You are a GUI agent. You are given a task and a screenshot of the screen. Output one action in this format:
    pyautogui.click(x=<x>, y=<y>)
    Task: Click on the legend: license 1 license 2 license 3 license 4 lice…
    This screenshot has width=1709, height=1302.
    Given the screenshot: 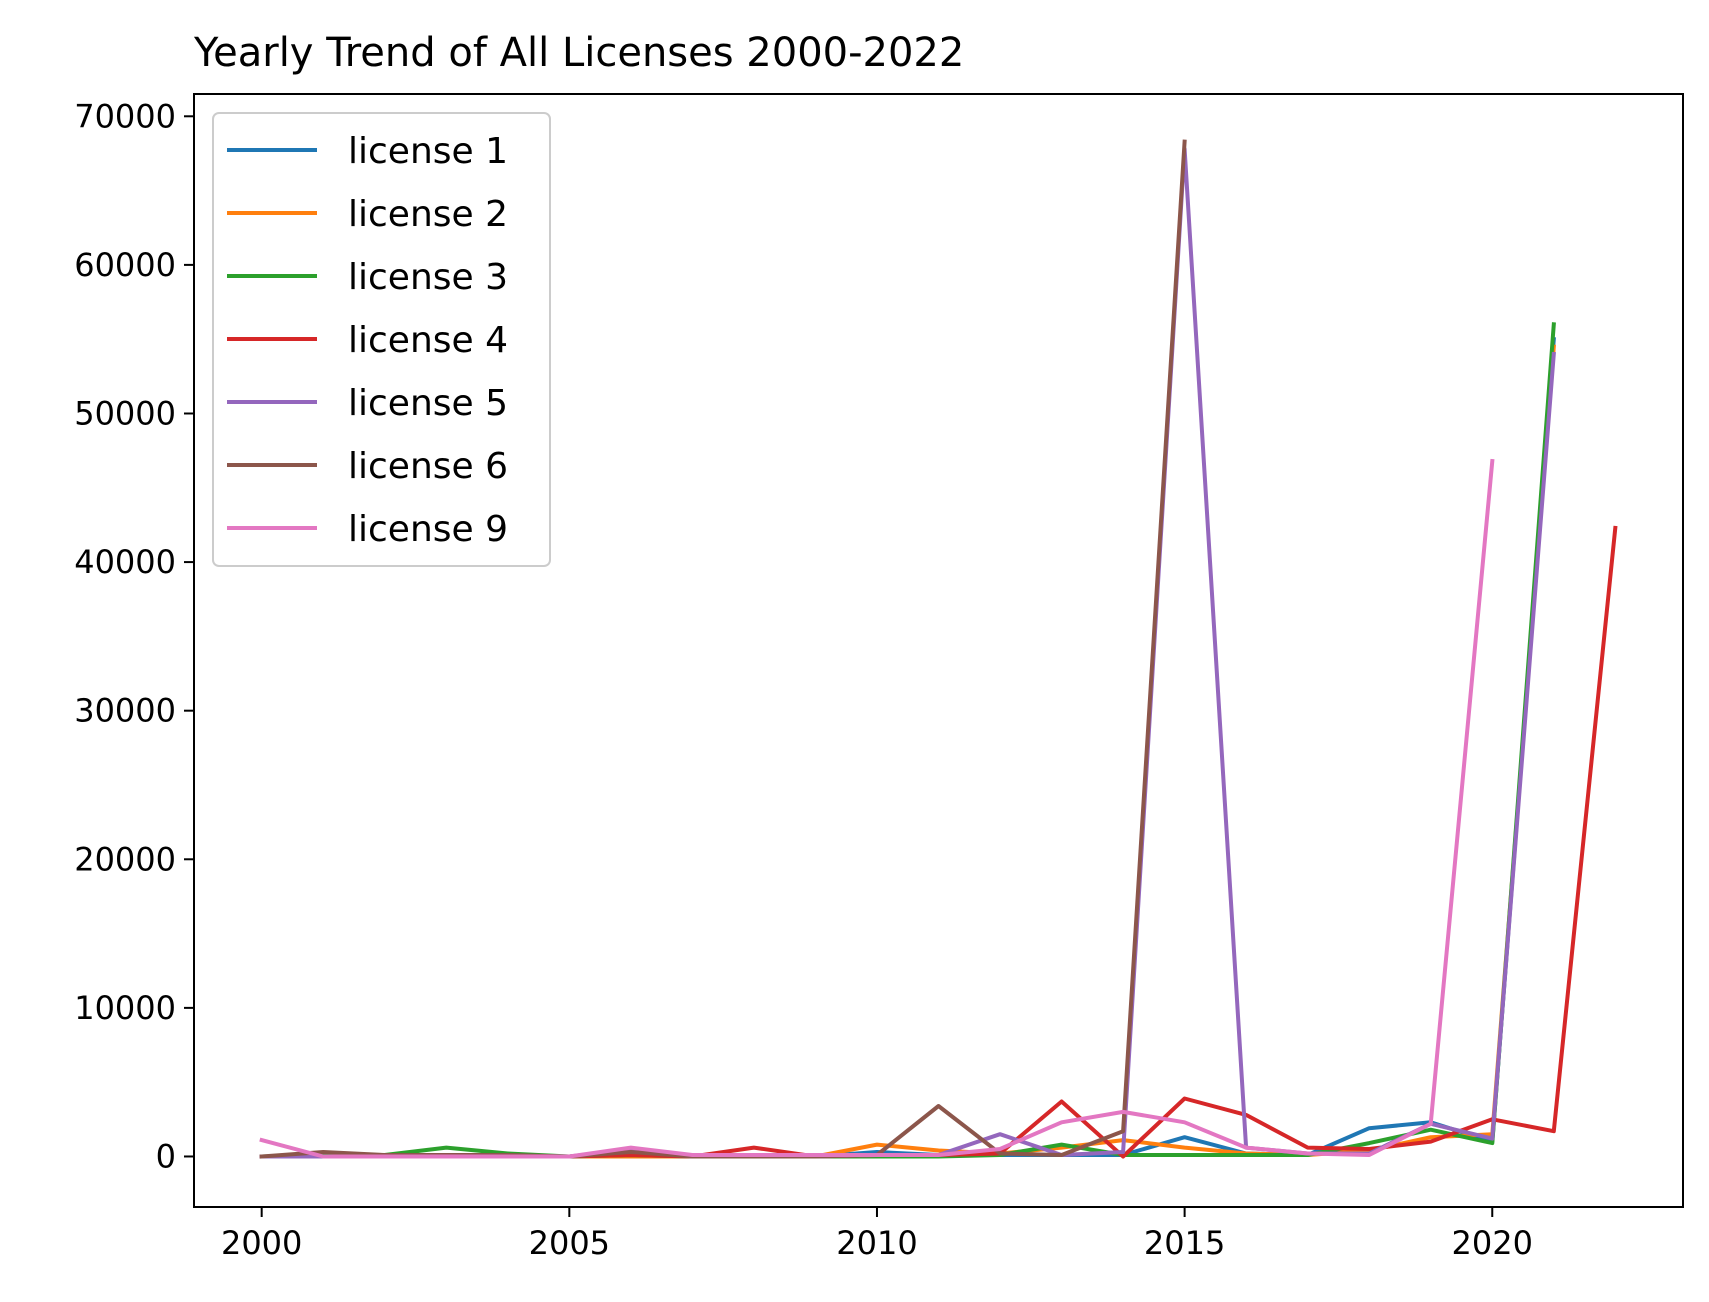 What is the action you would take?
    pyautogui.click(x=381, y=339)
    